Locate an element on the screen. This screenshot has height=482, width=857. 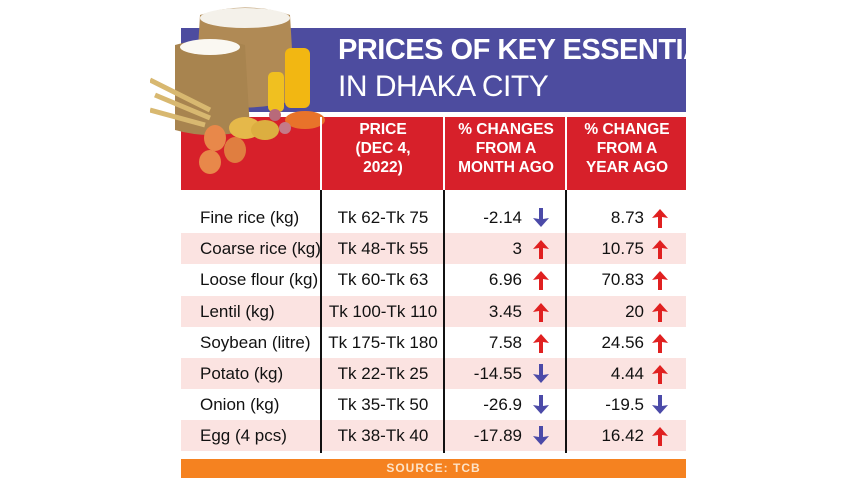
year-change-value: 16.42 is located at coordinates (622, 436).